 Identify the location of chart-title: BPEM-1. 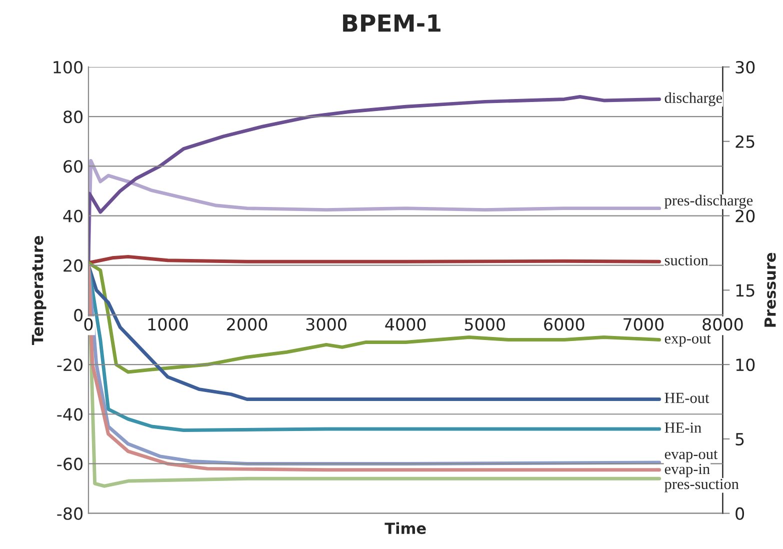
(391, 23).